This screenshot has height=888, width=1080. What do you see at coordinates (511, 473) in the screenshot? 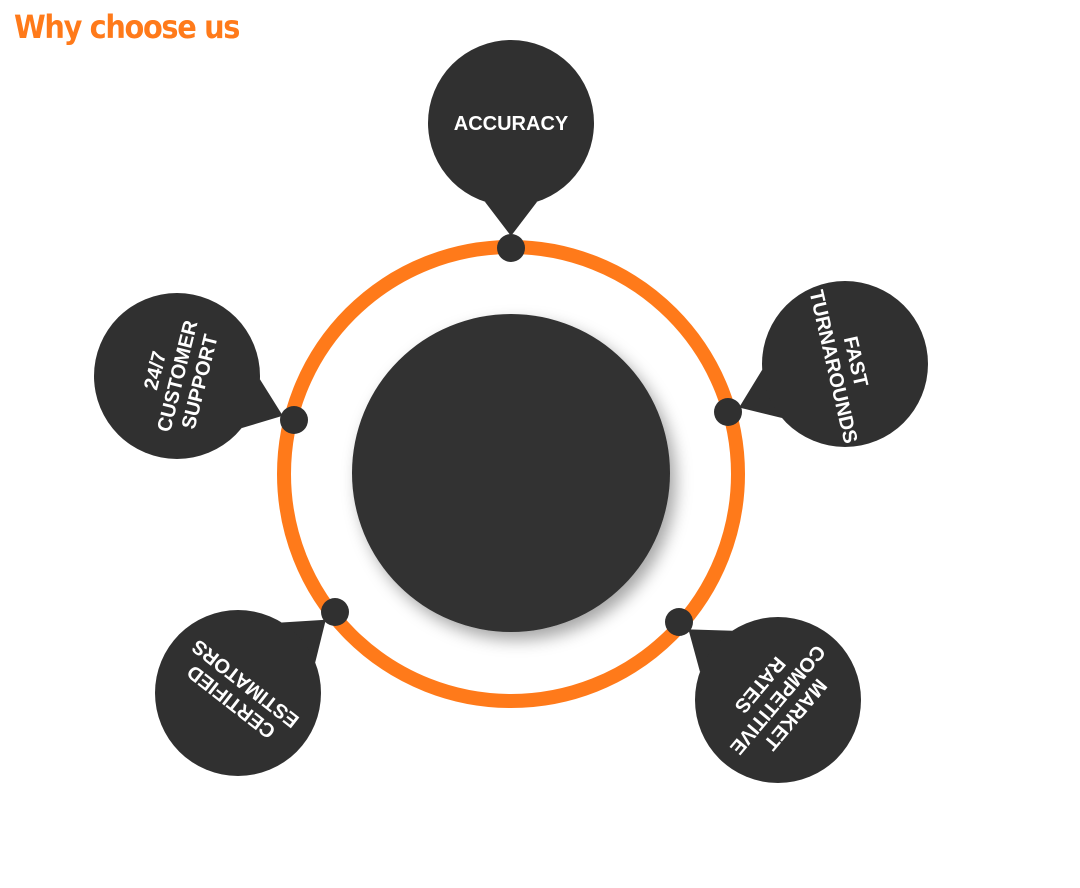
I see `center-hub` at bounding box center [511, 473].